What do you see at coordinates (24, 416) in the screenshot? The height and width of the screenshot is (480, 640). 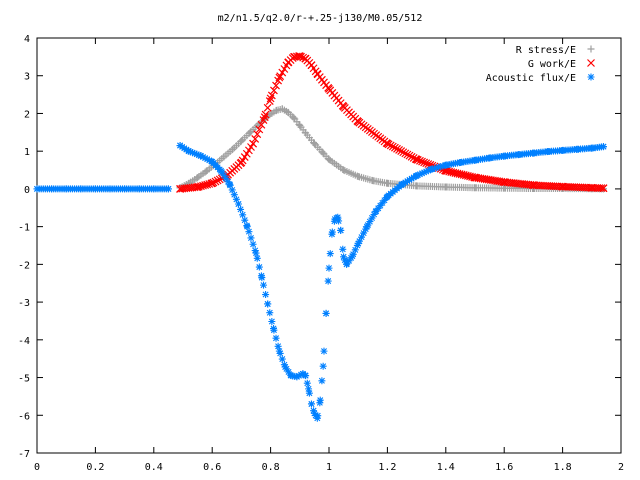 I see `y-tick-label: -6` at bounding box center [24, 416].